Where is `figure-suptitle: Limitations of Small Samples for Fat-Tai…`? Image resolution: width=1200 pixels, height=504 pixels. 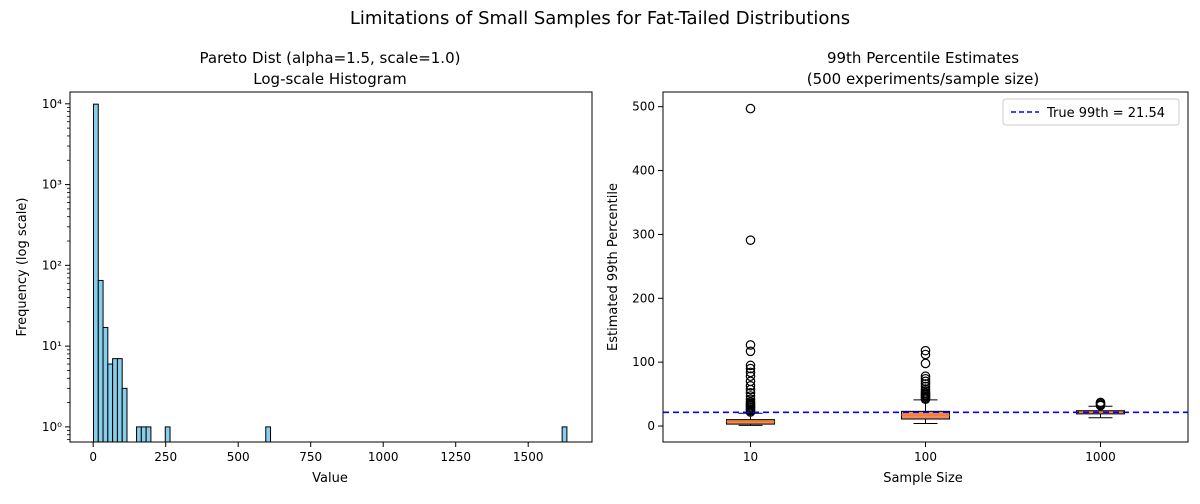
figure-suptitle: Limitations of Small Samples for Fat-Tai… is located at coordinates (600, 18).